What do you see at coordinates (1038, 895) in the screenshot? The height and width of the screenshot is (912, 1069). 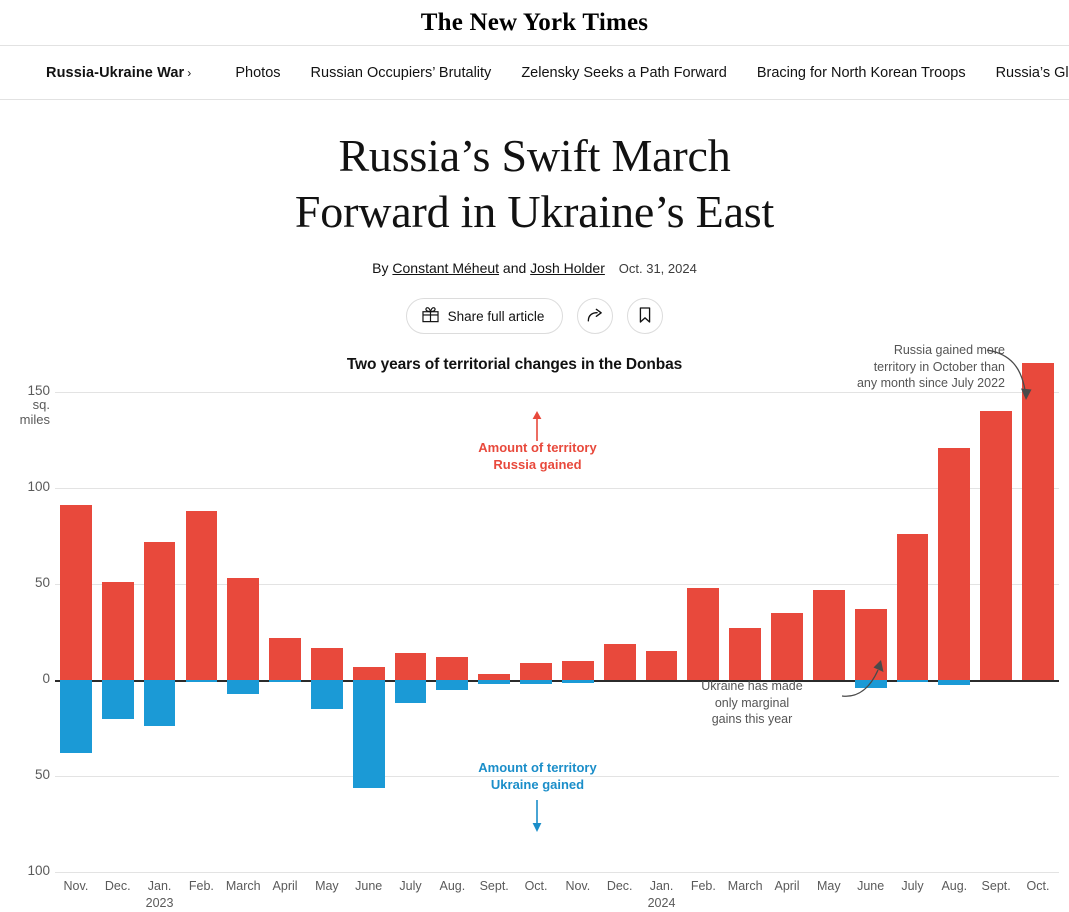 I see `chart-x-tick: Oct.` at bounding box center [1038, 895].